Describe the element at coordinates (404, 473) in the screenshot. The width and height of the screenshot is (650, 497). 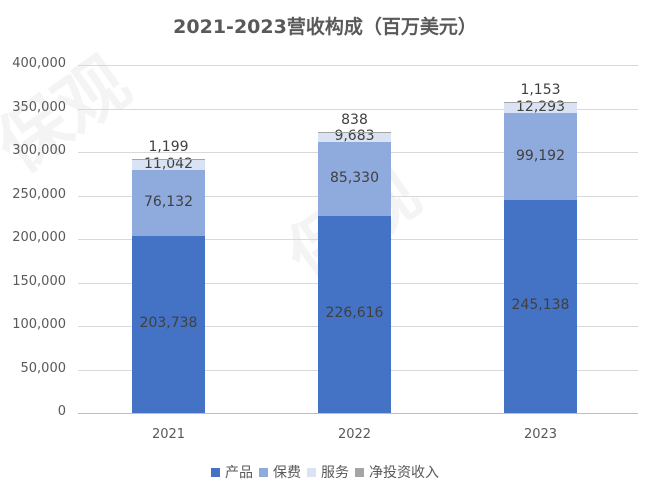
I see `legend-label: 净投资收入` at that location.